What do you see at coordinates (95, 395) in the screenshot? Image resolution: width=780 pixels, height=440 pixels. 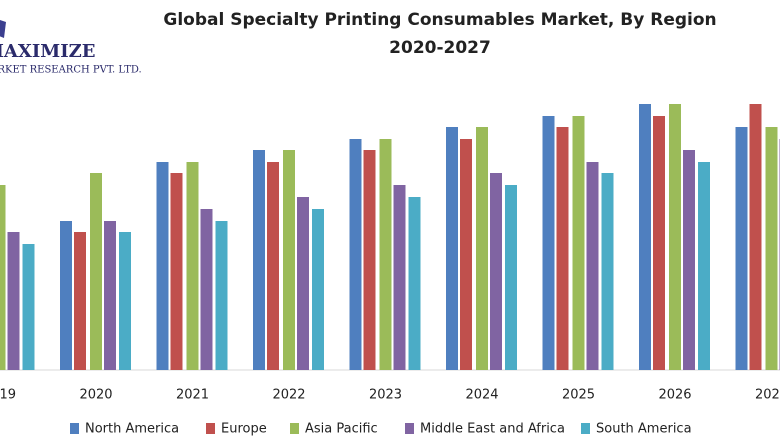 I see `x-tick-label: 2020` at bounding box center [95, 395].